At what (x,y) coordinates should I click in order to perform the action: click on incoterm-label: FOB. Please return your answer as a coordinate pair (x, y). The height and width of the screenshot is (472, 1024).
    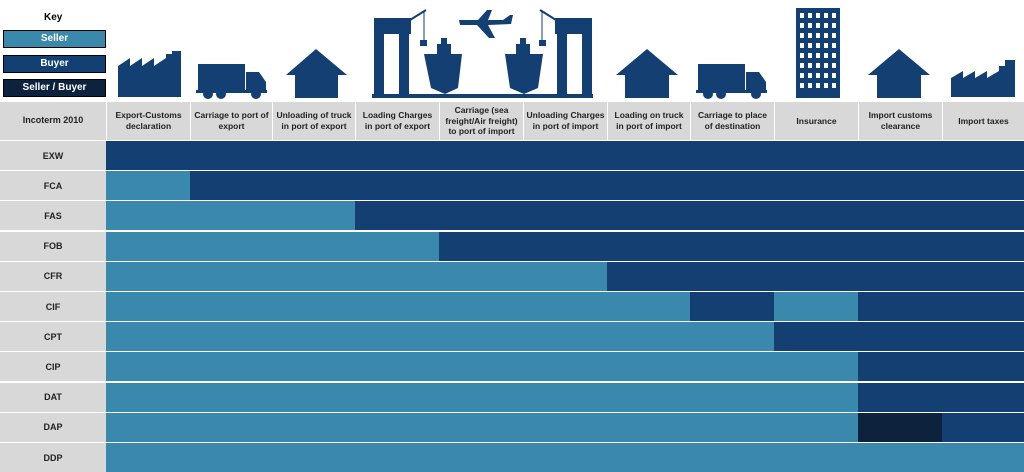
    Looking at the image, I should click on (53, 246).